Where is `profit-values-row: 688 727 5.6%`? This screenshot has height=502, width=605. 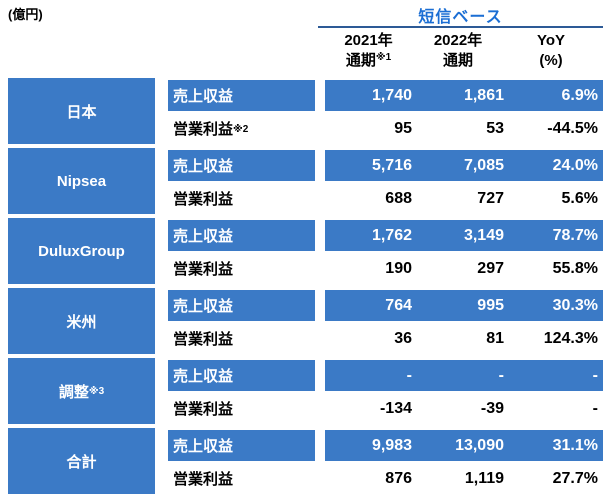 profit-values-row: 688 727 5.6% is located at coordinates (464, 198).